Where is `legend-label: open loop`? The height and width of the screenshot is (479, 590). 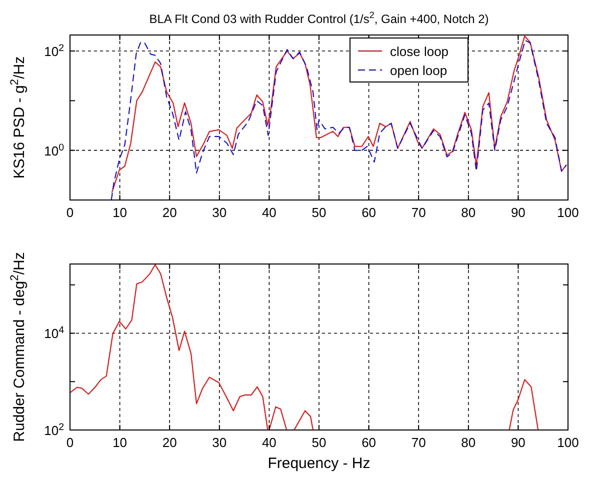
legend-label: open loop is located at coordinates (419, 70).